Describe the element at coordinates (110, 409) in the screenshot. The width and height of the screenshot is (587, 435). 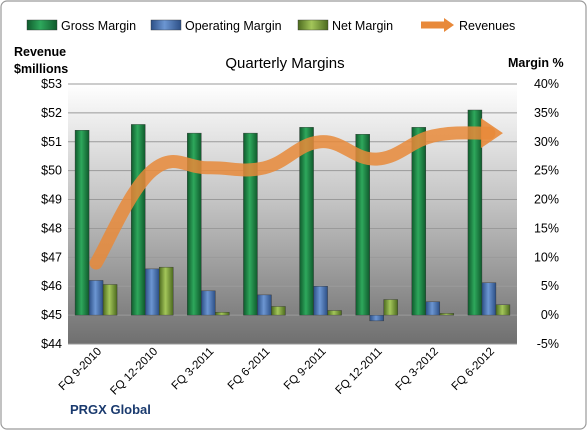
I see `company-label: PRGX Global` at that location.